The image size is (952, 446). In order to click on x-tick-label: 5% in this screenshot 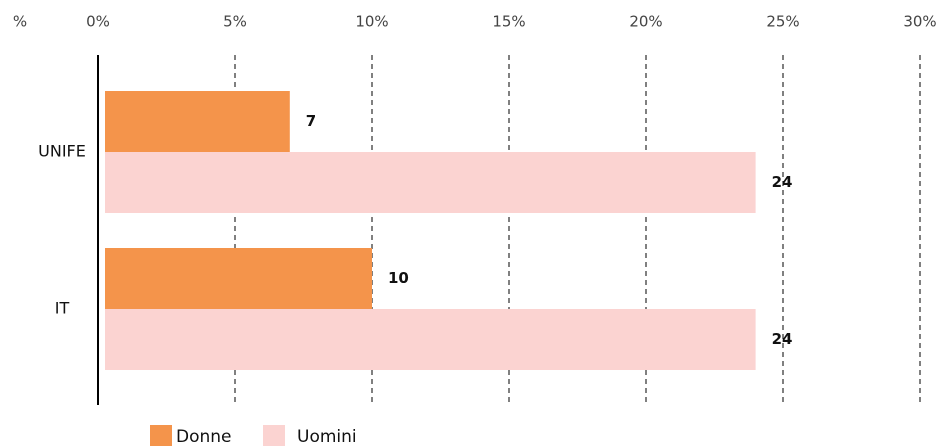, I will do `click(235, 22)`.